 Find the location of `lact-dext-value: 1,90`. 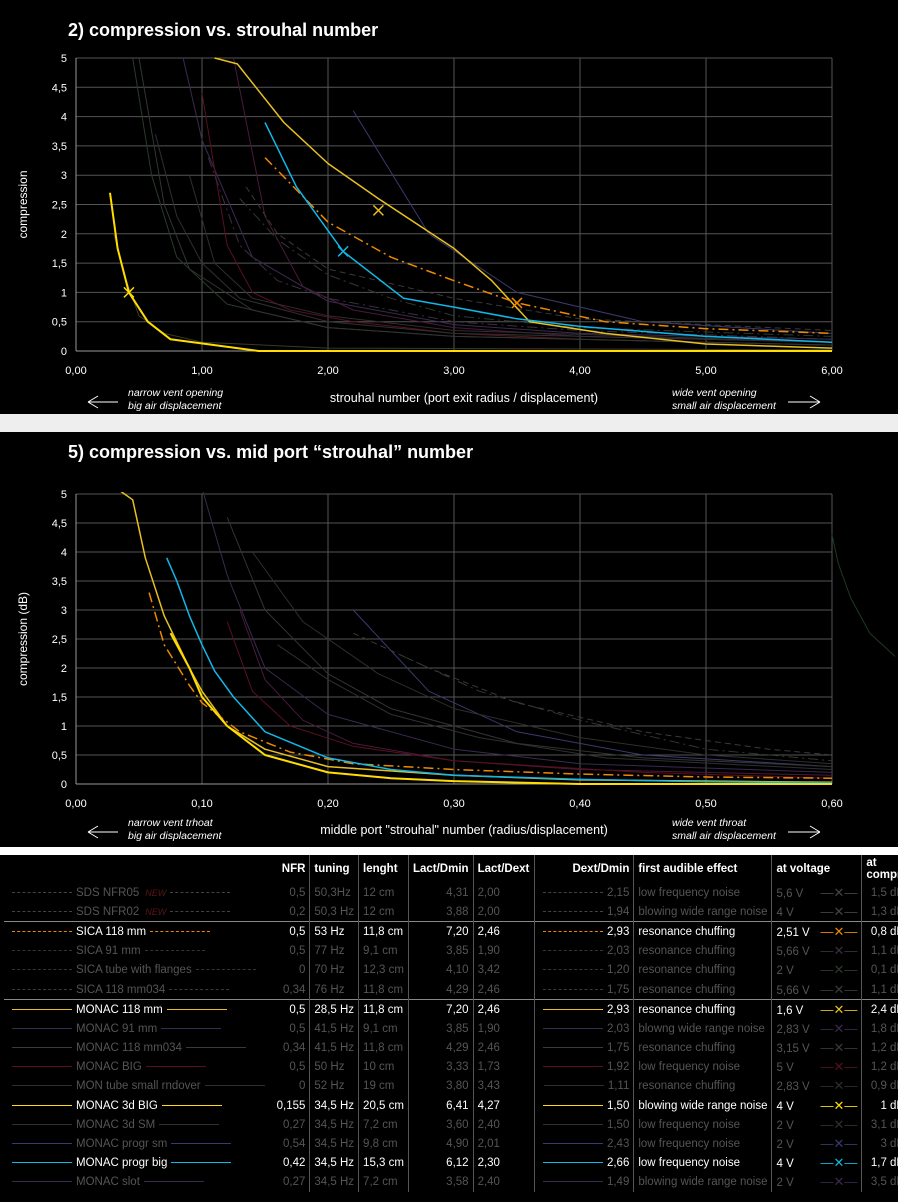

lact-dext-value: 1,90 is located at coordinates (503, 1029).